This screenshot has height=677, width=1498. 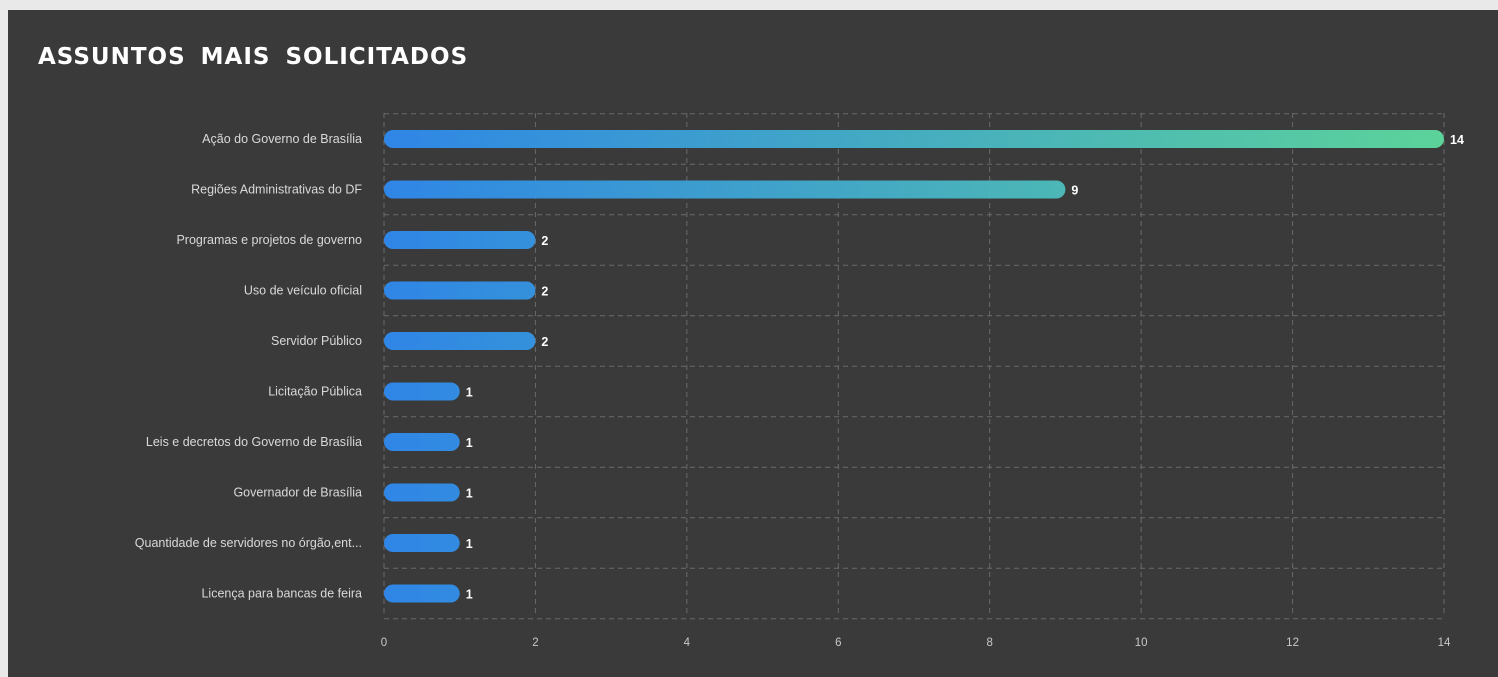 I want to click on category-label: Servidor Público, so click(x=316, y=341).